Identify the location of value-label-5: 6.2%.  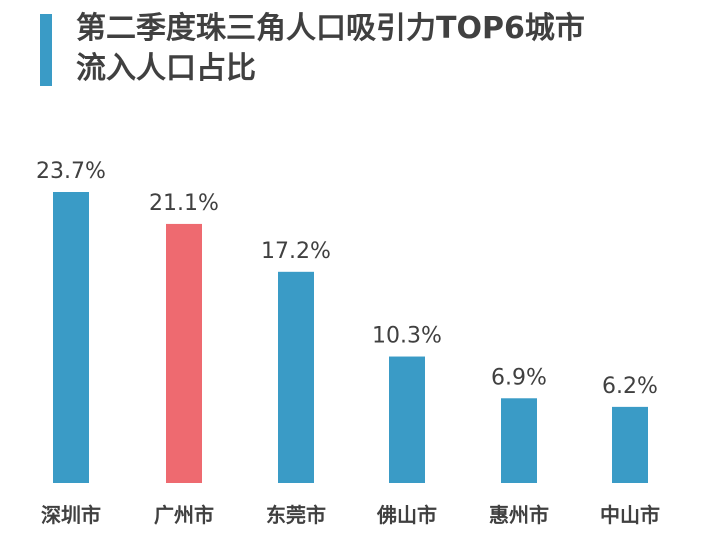
(630, 386).